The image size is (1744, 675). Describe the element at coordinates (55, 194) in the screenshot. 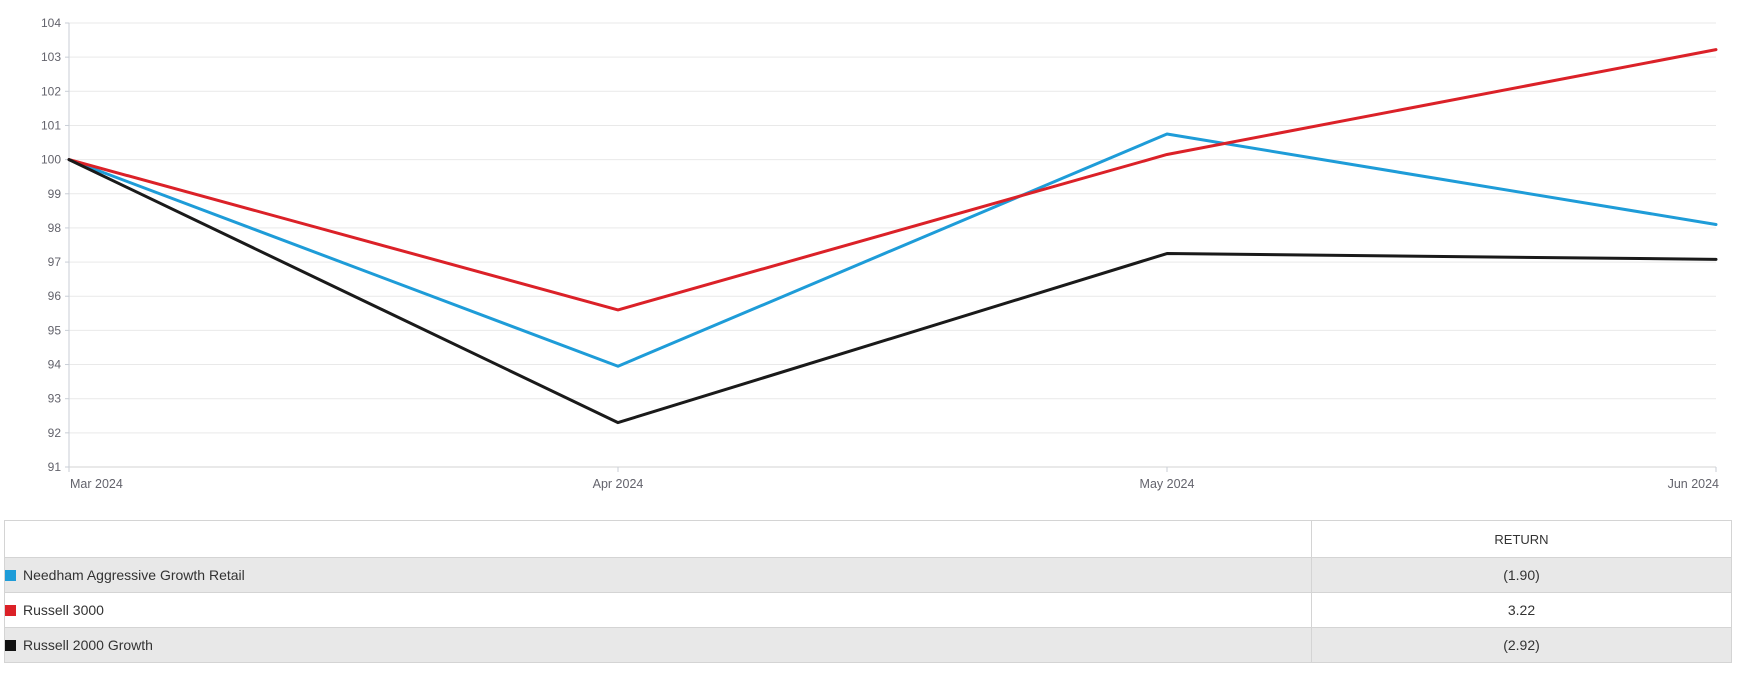

I see `svg-text: 99` at that location.